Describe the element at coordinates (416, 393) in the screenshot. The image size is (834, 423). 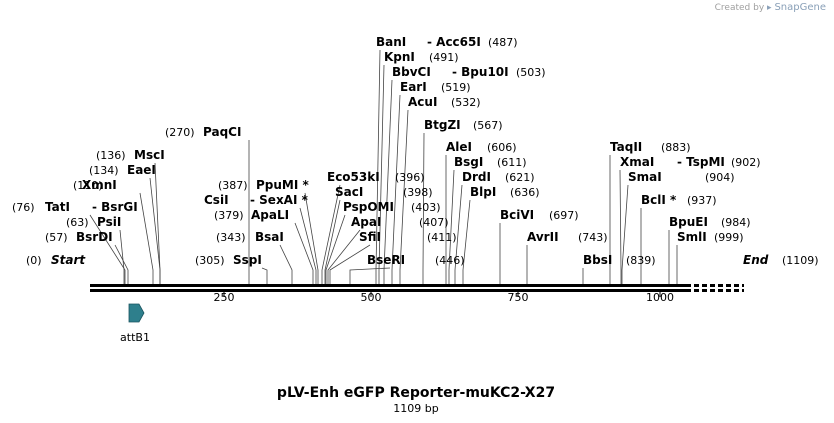
I see `map-title: pLV-Enh eGFP Reporter-muKC2-X27` at that location.